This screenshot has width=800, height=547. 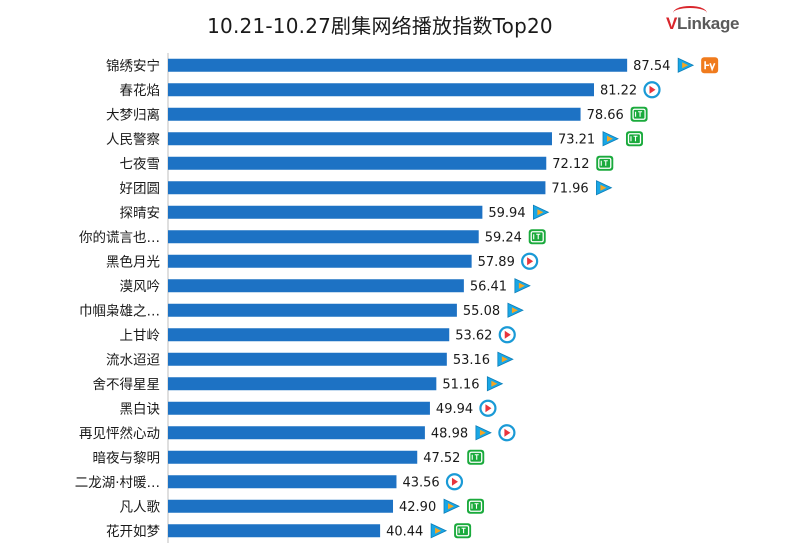 I want to click on value-label: 57.89, so click(x=496, y=262).